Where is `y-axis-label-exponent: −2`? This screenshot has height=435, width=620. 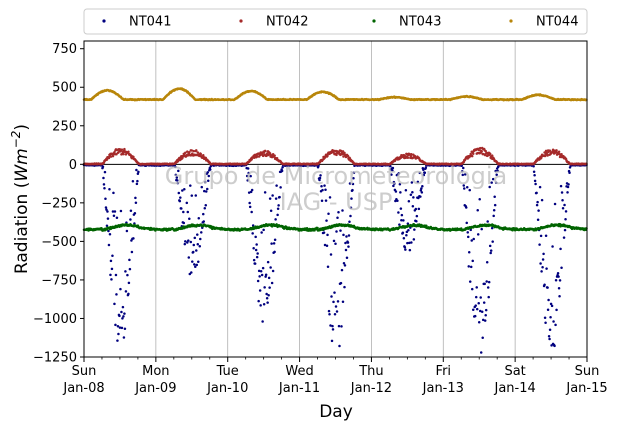 y-axis-label-exponent: −2 is located at coordinates (16, 140).